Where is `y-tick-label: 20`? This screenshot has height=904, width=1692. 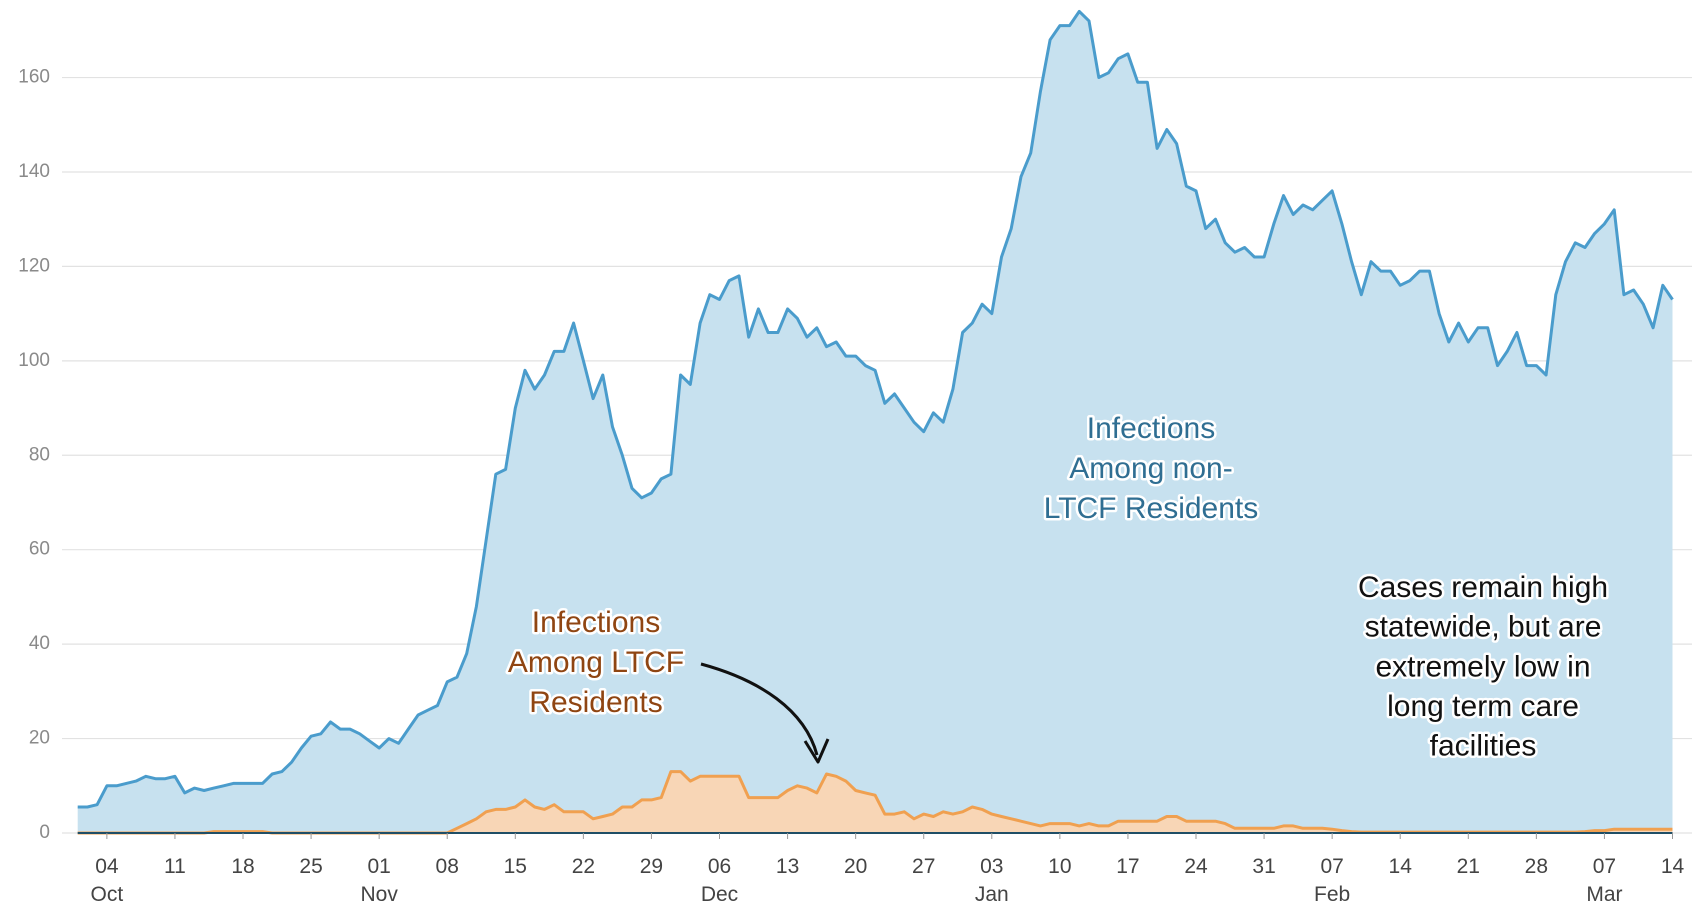
y-tick-label: 20 is located at coordinates (39, 738).